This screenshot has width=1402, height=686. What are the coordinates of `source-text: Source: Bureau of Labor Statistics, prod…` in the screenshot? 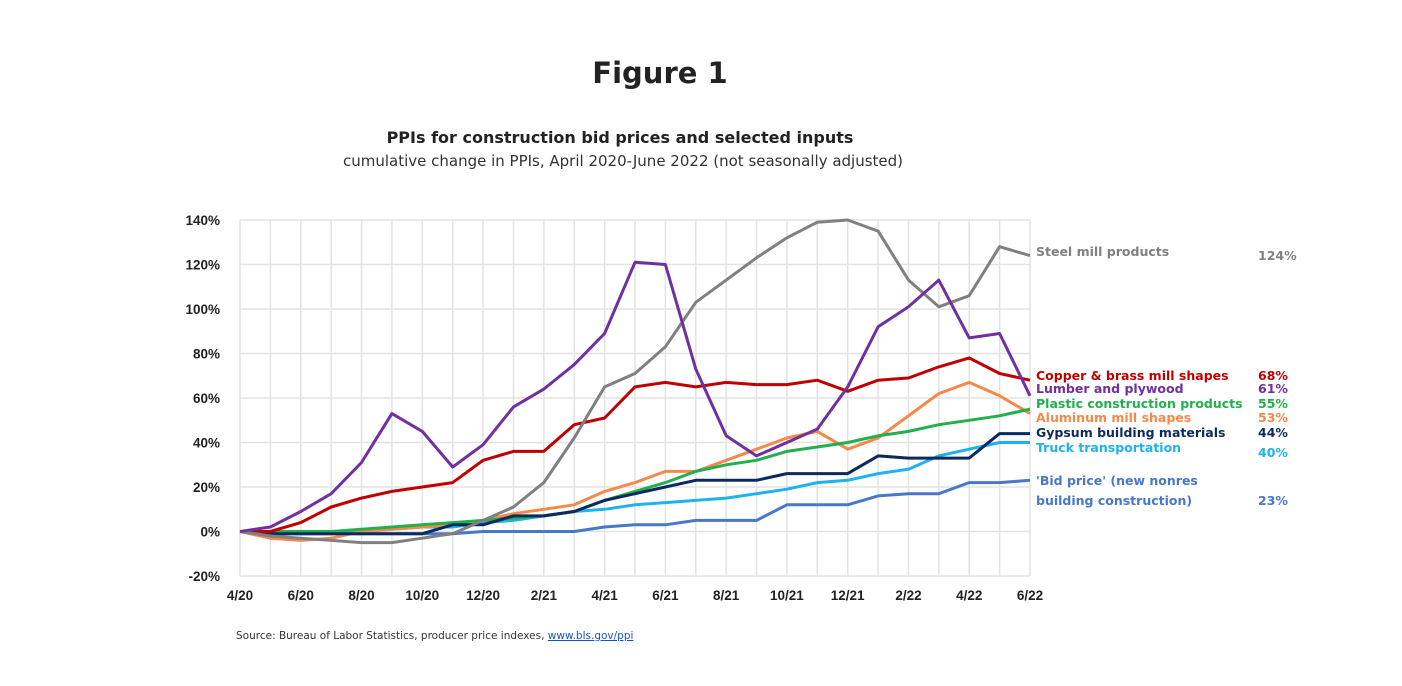 It's located at (392, 636).